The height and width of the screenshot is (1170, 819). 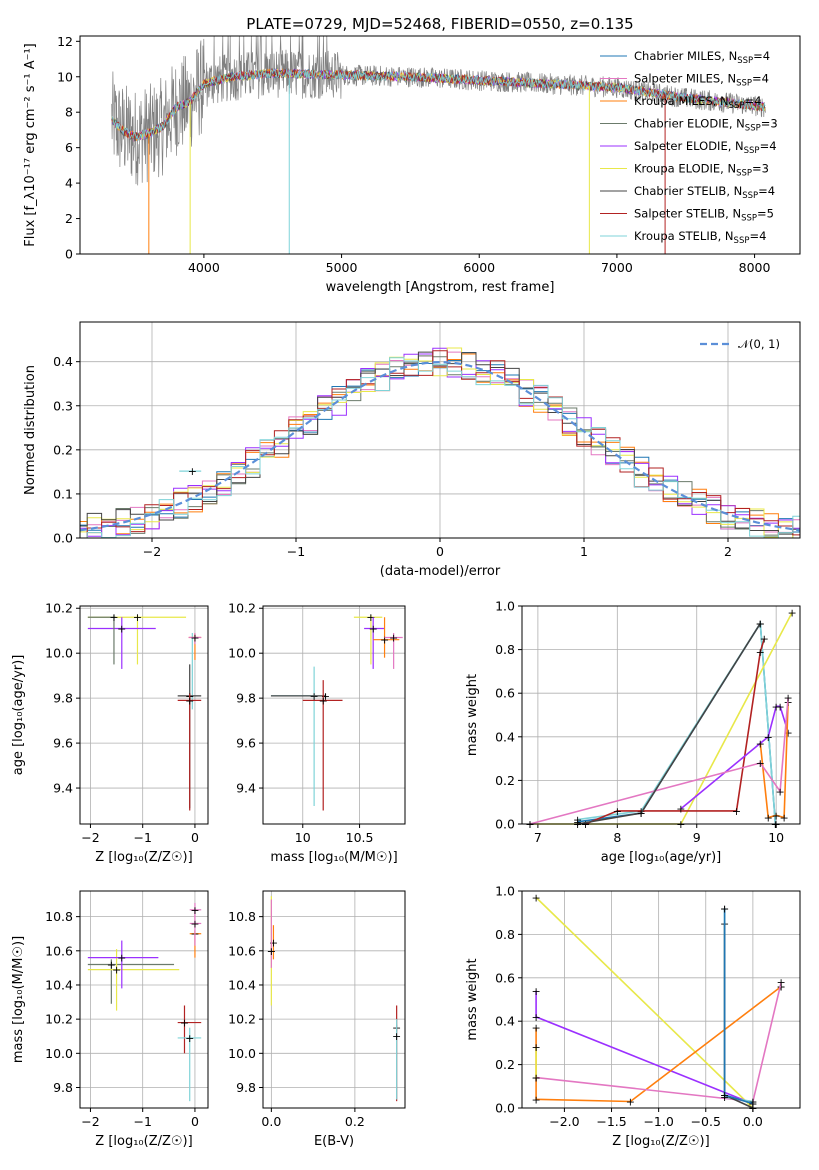 I want to click on plot-area: +++++, so click(x=334, y=999).